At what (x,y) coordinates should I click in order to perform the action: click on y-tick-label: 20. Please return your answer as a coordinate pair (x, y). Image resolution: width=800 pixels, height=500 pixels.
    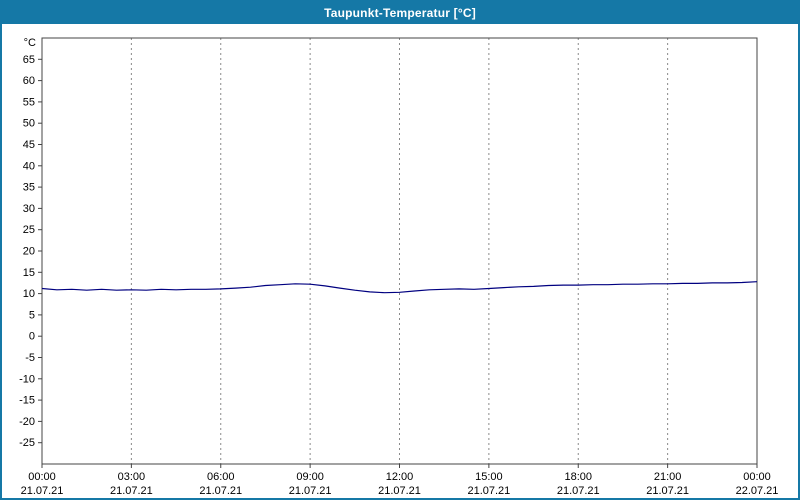
    Looking at the image, I should click on (29, 252).